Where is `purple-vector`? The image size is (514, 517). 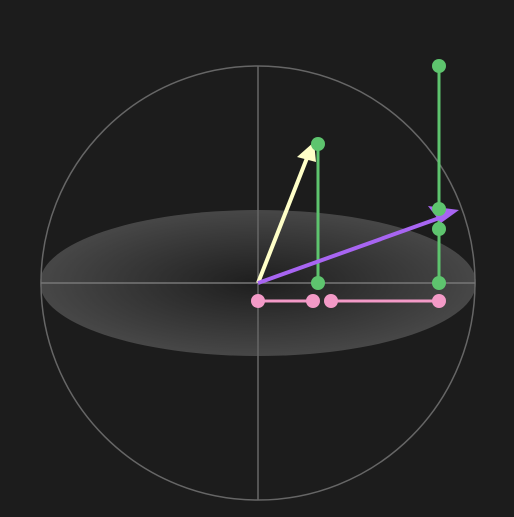
purple-vector is located at coordinates (351, 249).